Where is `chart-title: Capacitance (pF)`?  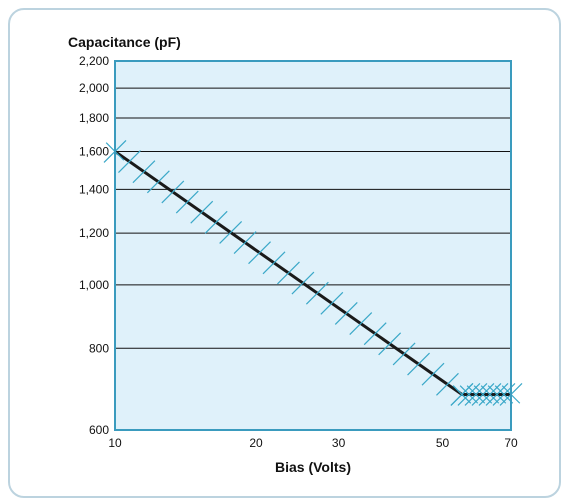
chart-title: Capacitance (pF) is located at coordinates (124, 42).